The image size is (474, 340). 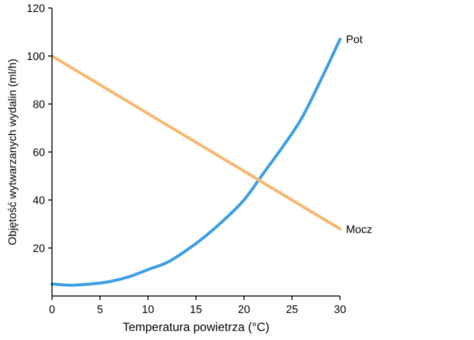 I want to click on series-label: Mocz, so click(x=359, y=230).